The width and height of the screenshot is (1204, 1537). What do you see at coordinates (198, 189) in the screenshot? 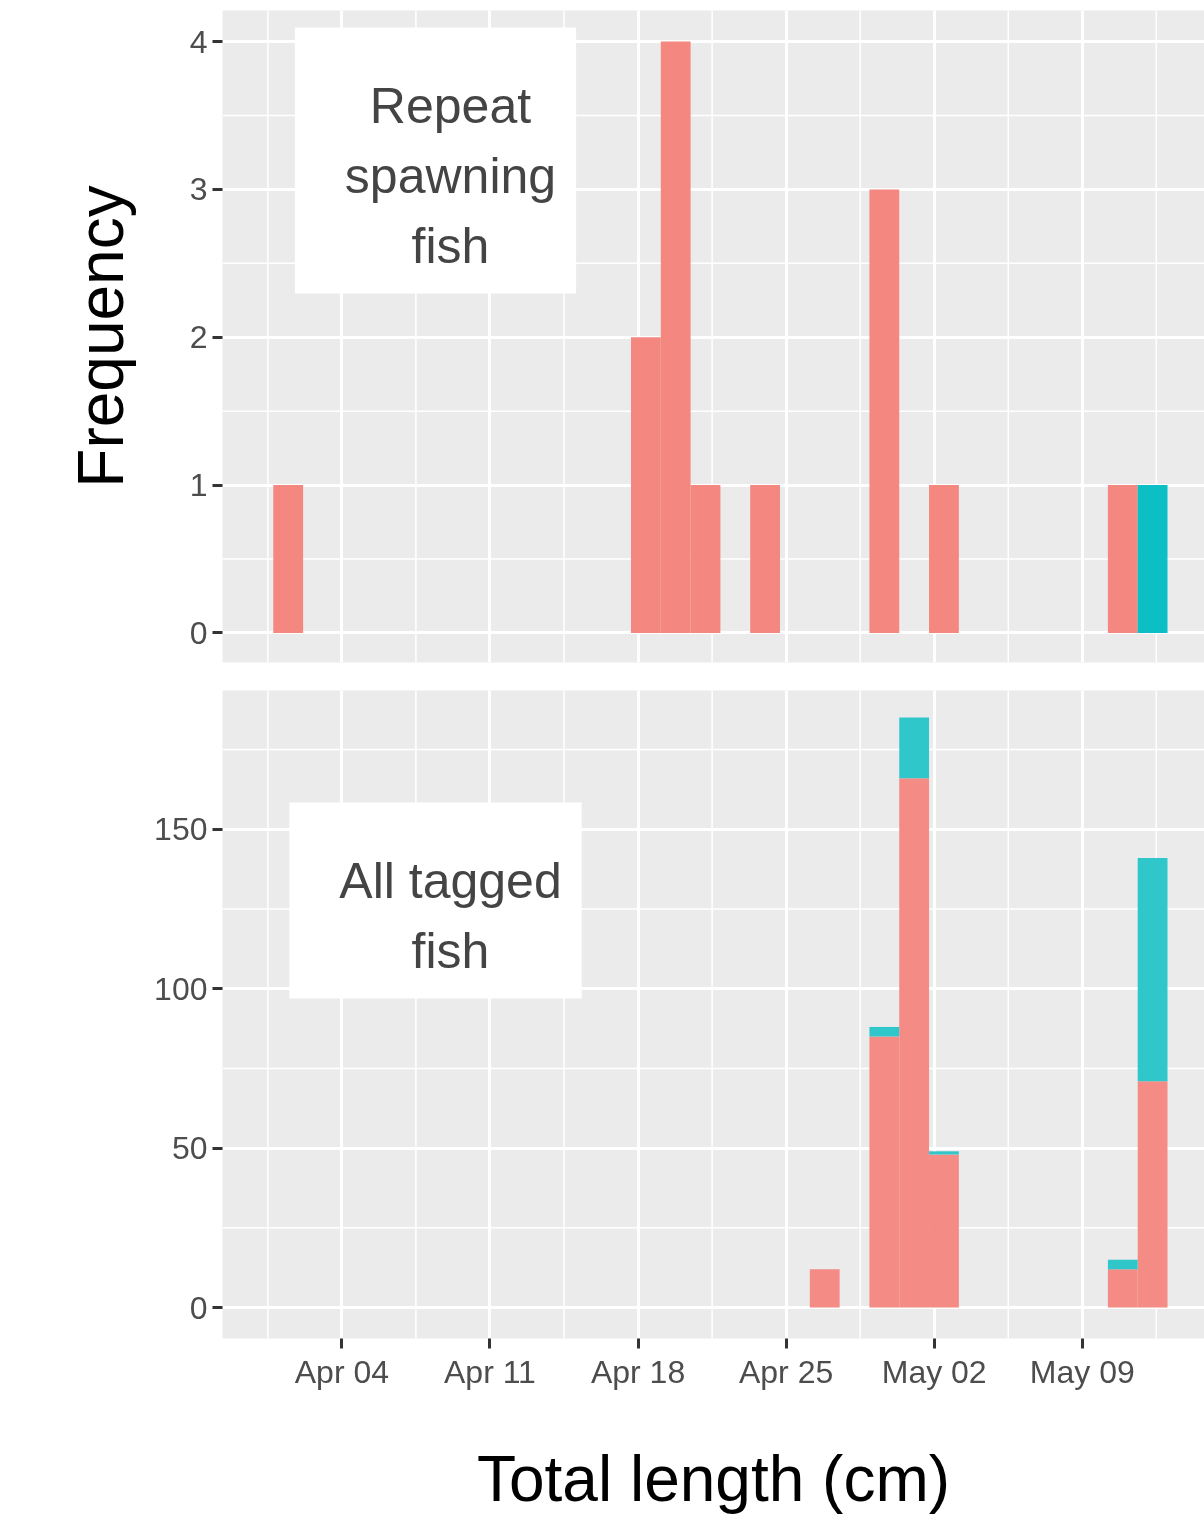
I see `y-tick-label: 3` at bounding box center [198, 189].